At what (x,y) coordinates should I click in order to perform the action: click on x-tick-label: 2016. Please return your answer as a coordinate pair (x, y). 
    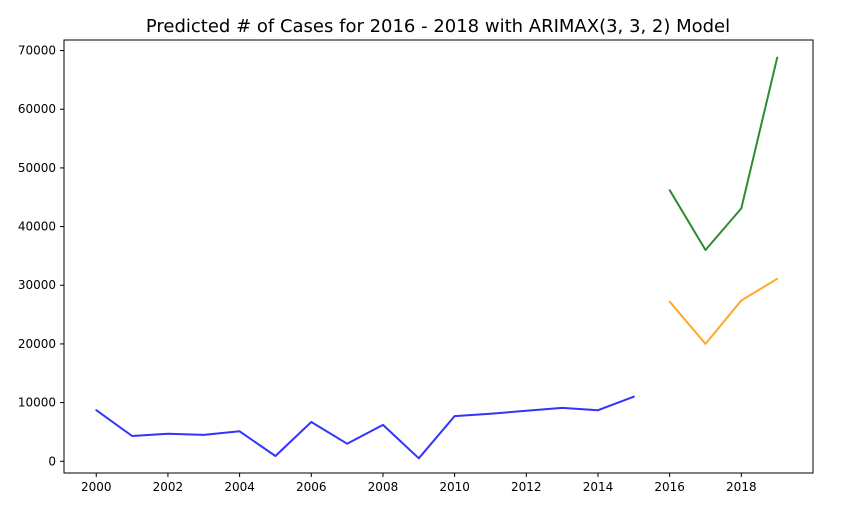
    Looking at the image, I should click on (669, 487).